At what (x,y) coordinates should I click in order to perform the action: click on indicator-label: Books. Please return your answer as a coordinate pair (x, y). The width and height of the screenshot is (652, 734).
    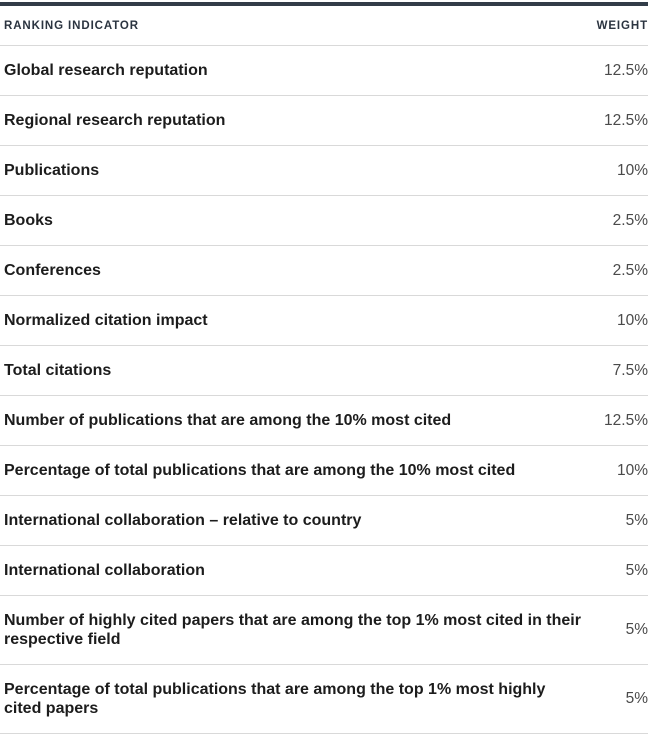
    Looking at the image, I should click on (28, 220).